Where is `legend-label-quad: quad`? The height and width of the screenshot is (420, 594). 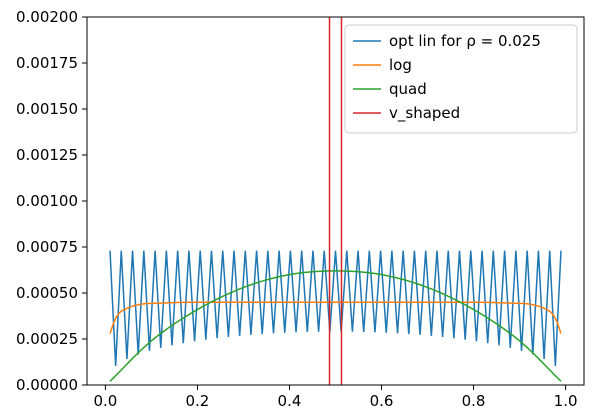
legend-label-quad: quad is located at coordinates (408, 89).